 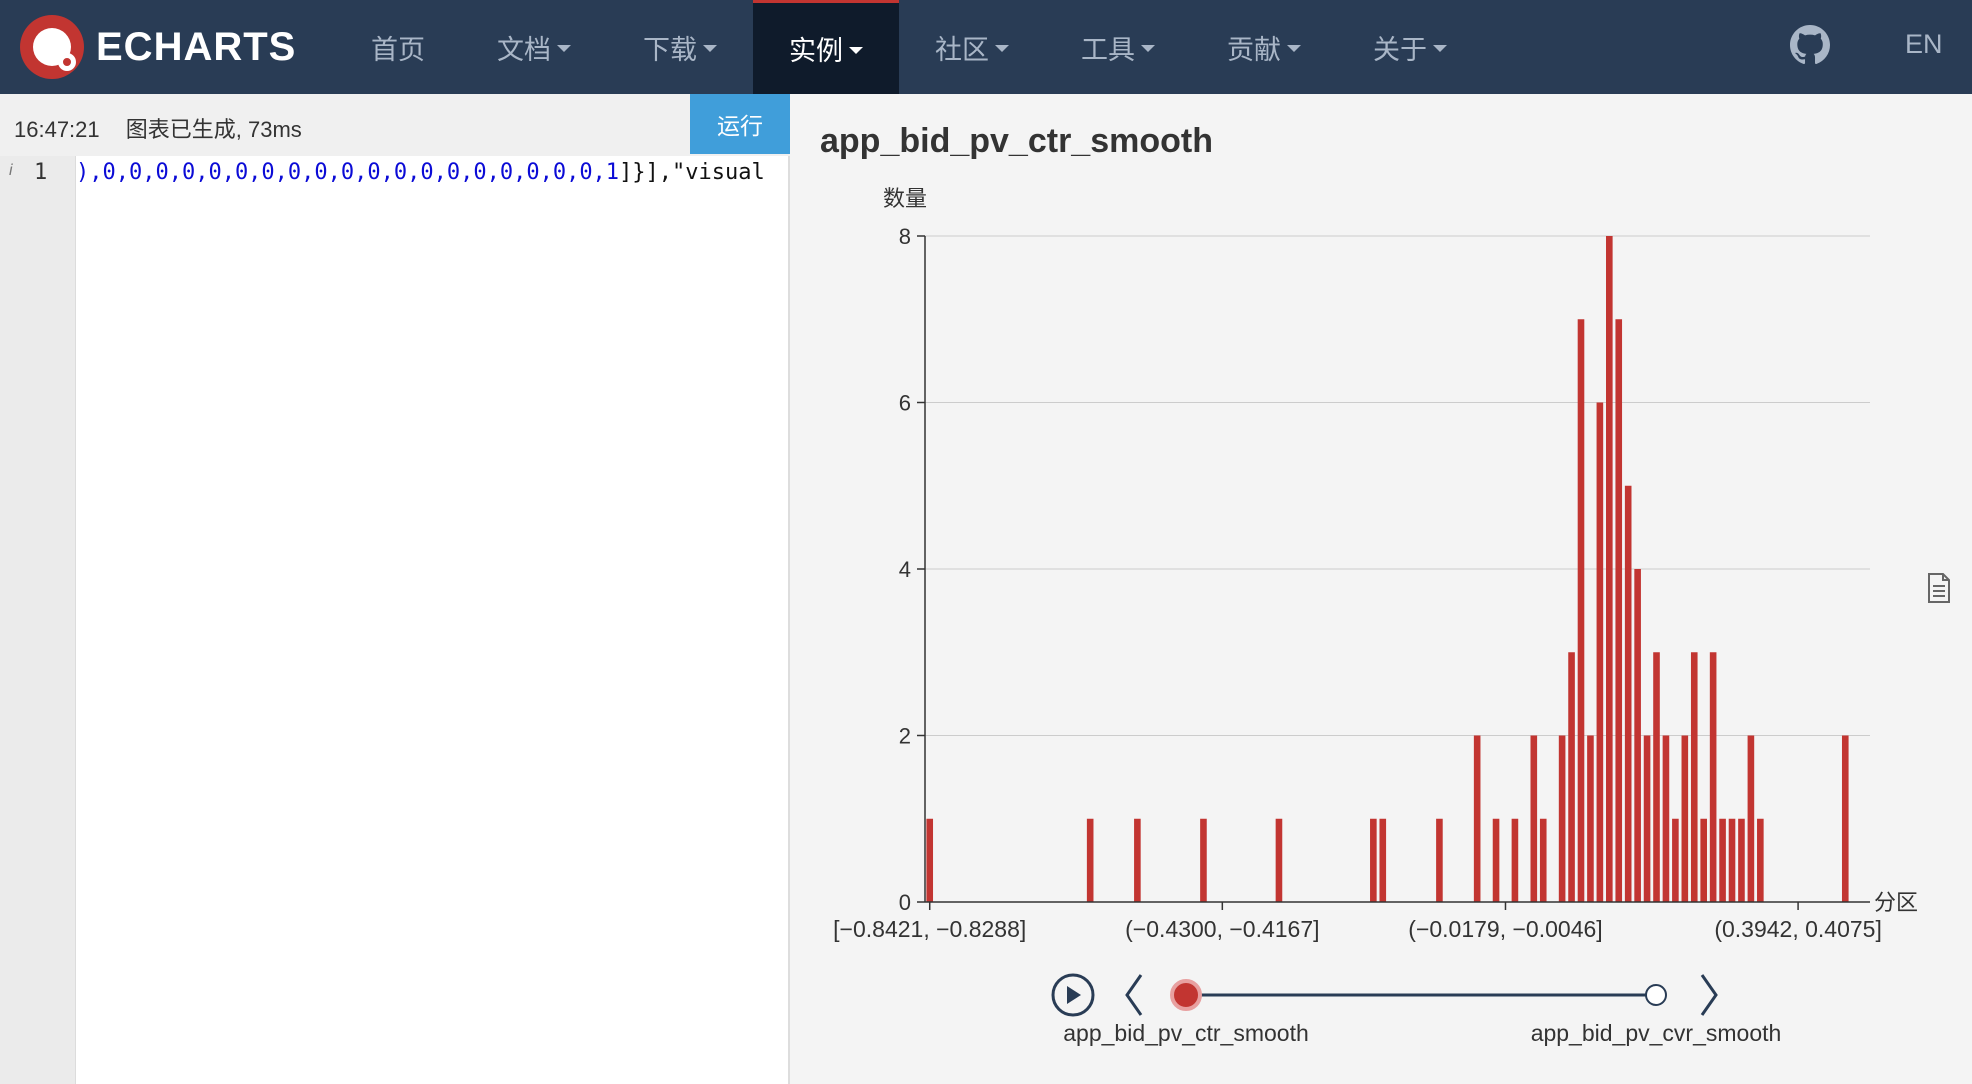 What do you see at coordinates (1656, 995) in the screenshot?
I see `timeline-node` at bounding box center [1656, 995].